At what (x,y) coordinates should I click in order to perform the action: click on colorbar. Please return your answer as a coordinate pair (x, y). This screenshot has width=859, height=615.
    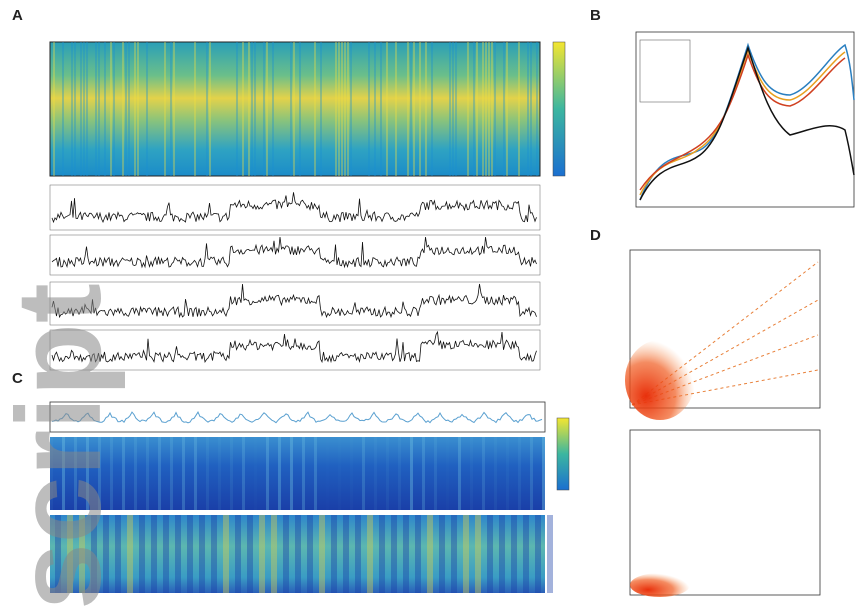
    Looking at the image, I should click on (559, 109).